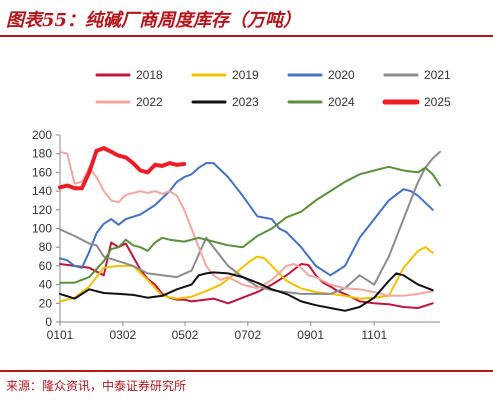  I want to click on x-tick-label: 0101, so click(60, 335).